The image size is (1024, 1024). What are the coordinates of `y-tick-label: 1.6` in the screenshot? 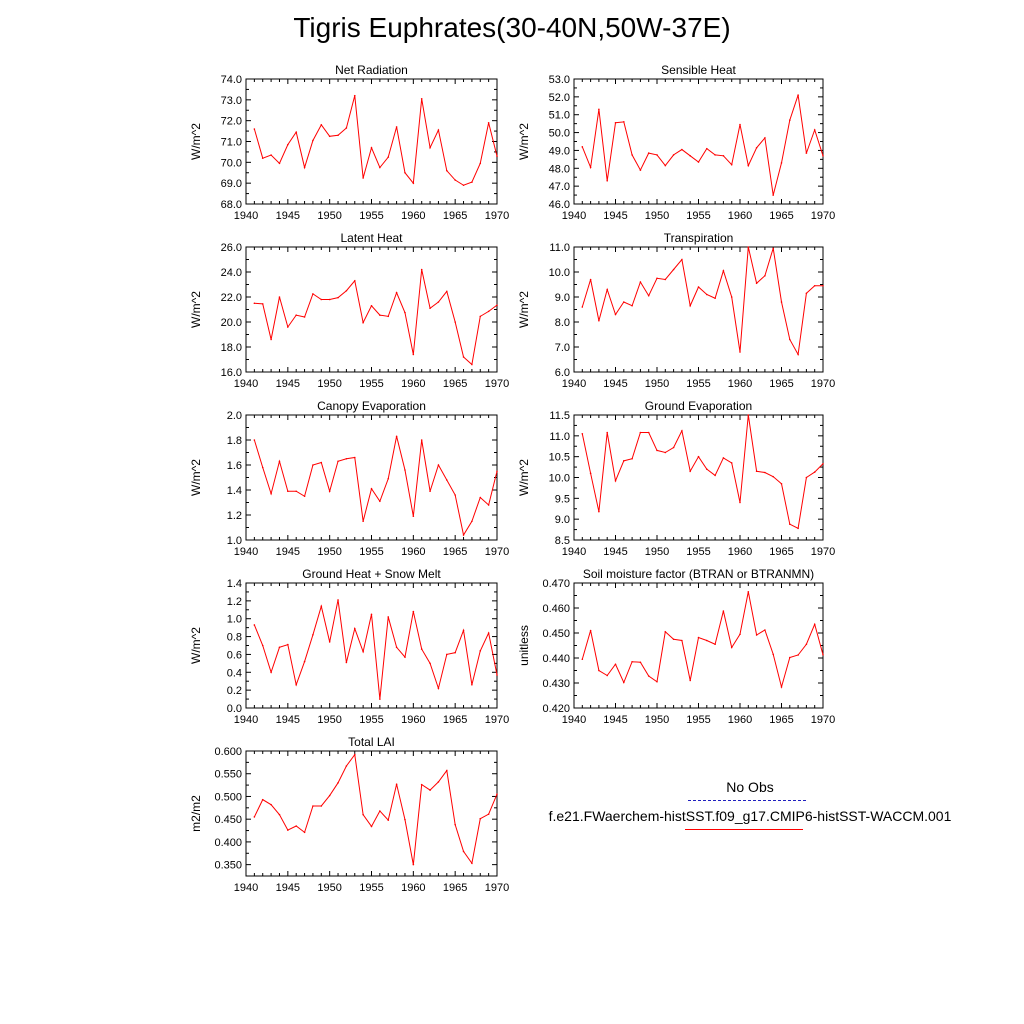 It's located at (234, 466).